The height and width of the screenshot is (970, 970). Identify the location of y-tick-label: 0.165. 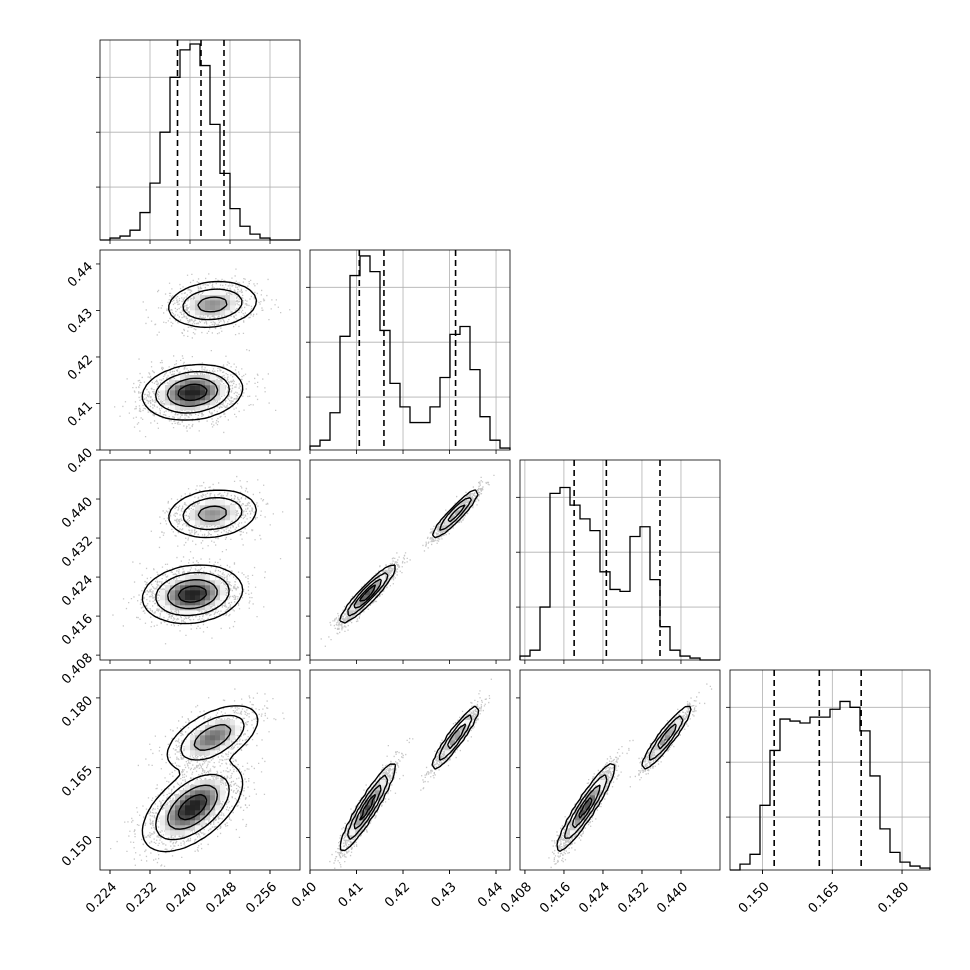
(77, 781).